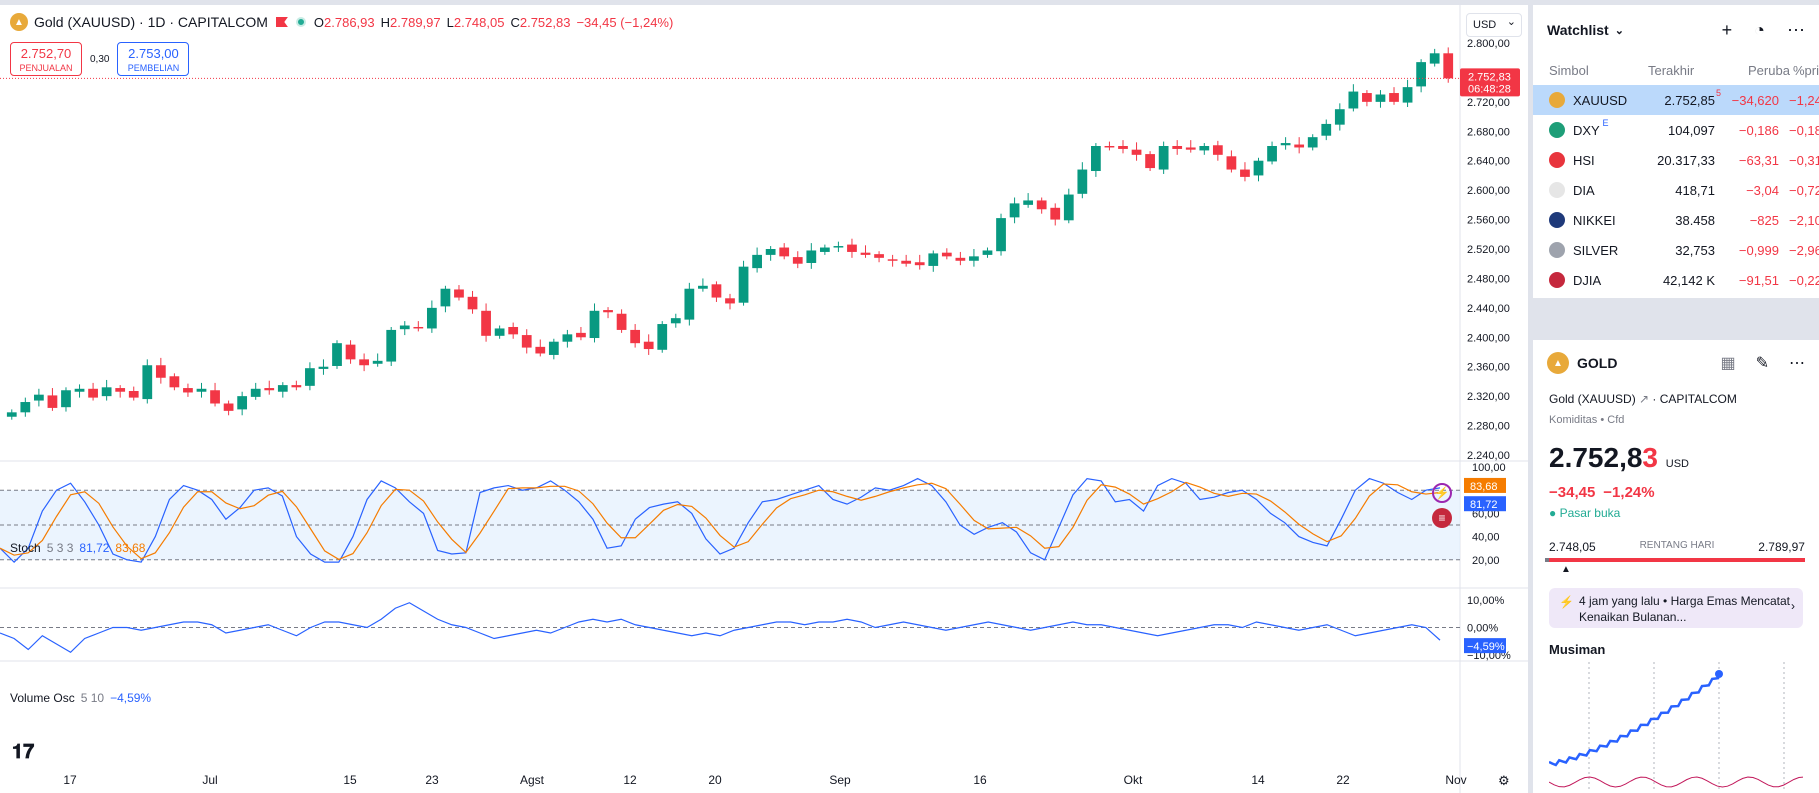 The image size is (1819, 793). What do you see at coordinates (1488, 132) in the screenshot?
I see `price-tick-label: 2.680,00` at bounding box center [1488, 132].